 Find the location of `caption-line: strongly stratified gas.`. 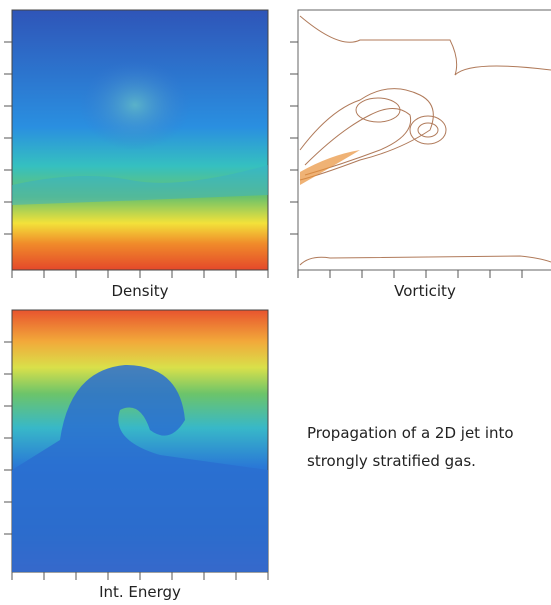

caption-line: strongly stratified gas. is located at coordinates (391, 461).